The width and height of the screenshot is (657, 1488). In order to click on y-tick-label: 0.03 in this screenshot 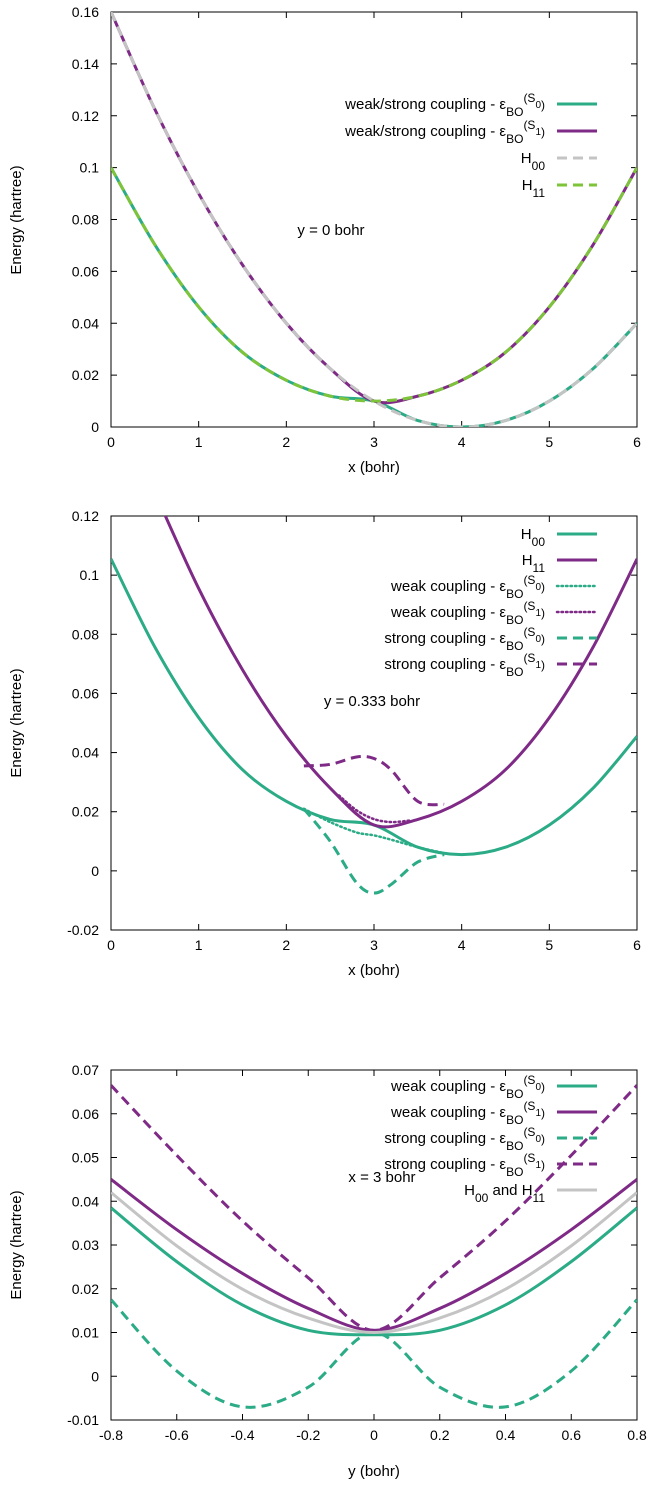, I will do `click(85, 1245)`.